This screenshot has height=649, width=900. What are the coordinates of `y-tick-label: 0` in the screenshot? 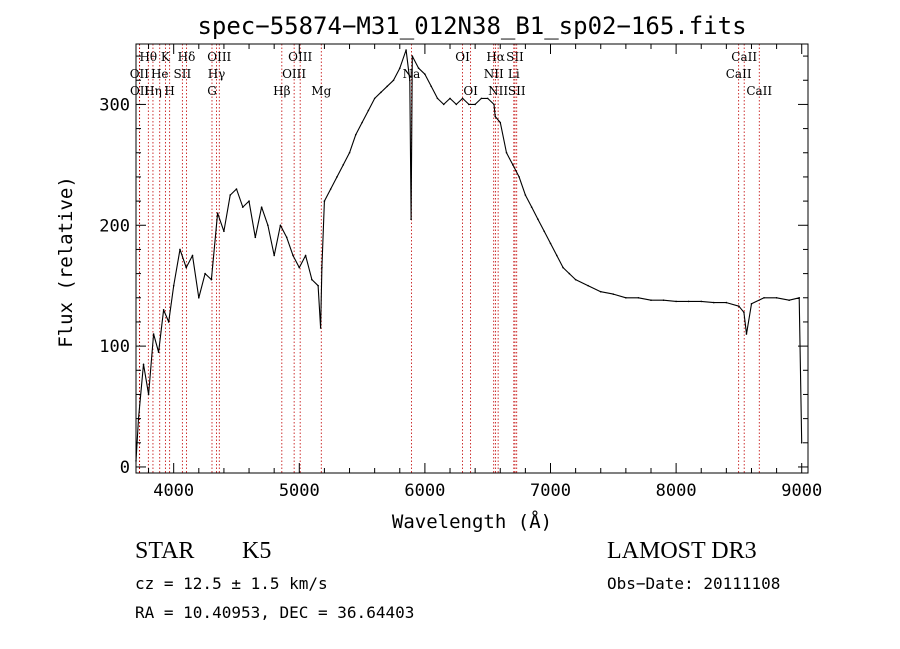 It's located at (125, 468).